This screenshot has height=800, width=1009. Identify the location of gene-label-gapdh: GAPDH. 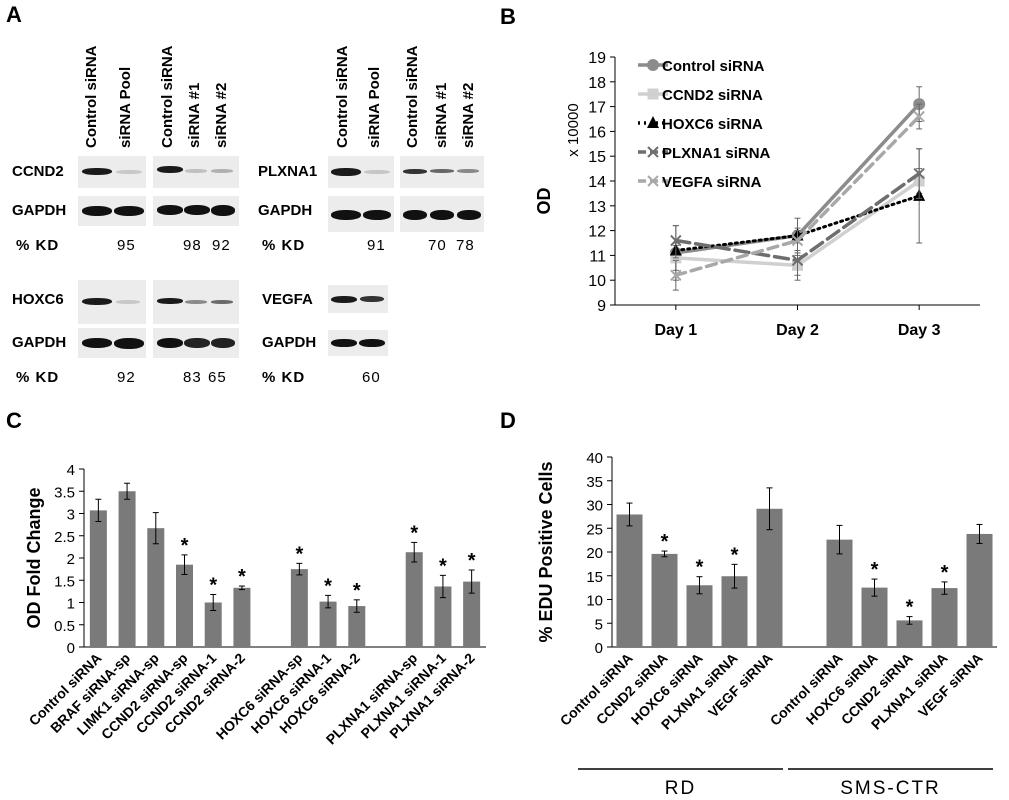
(289, 342).